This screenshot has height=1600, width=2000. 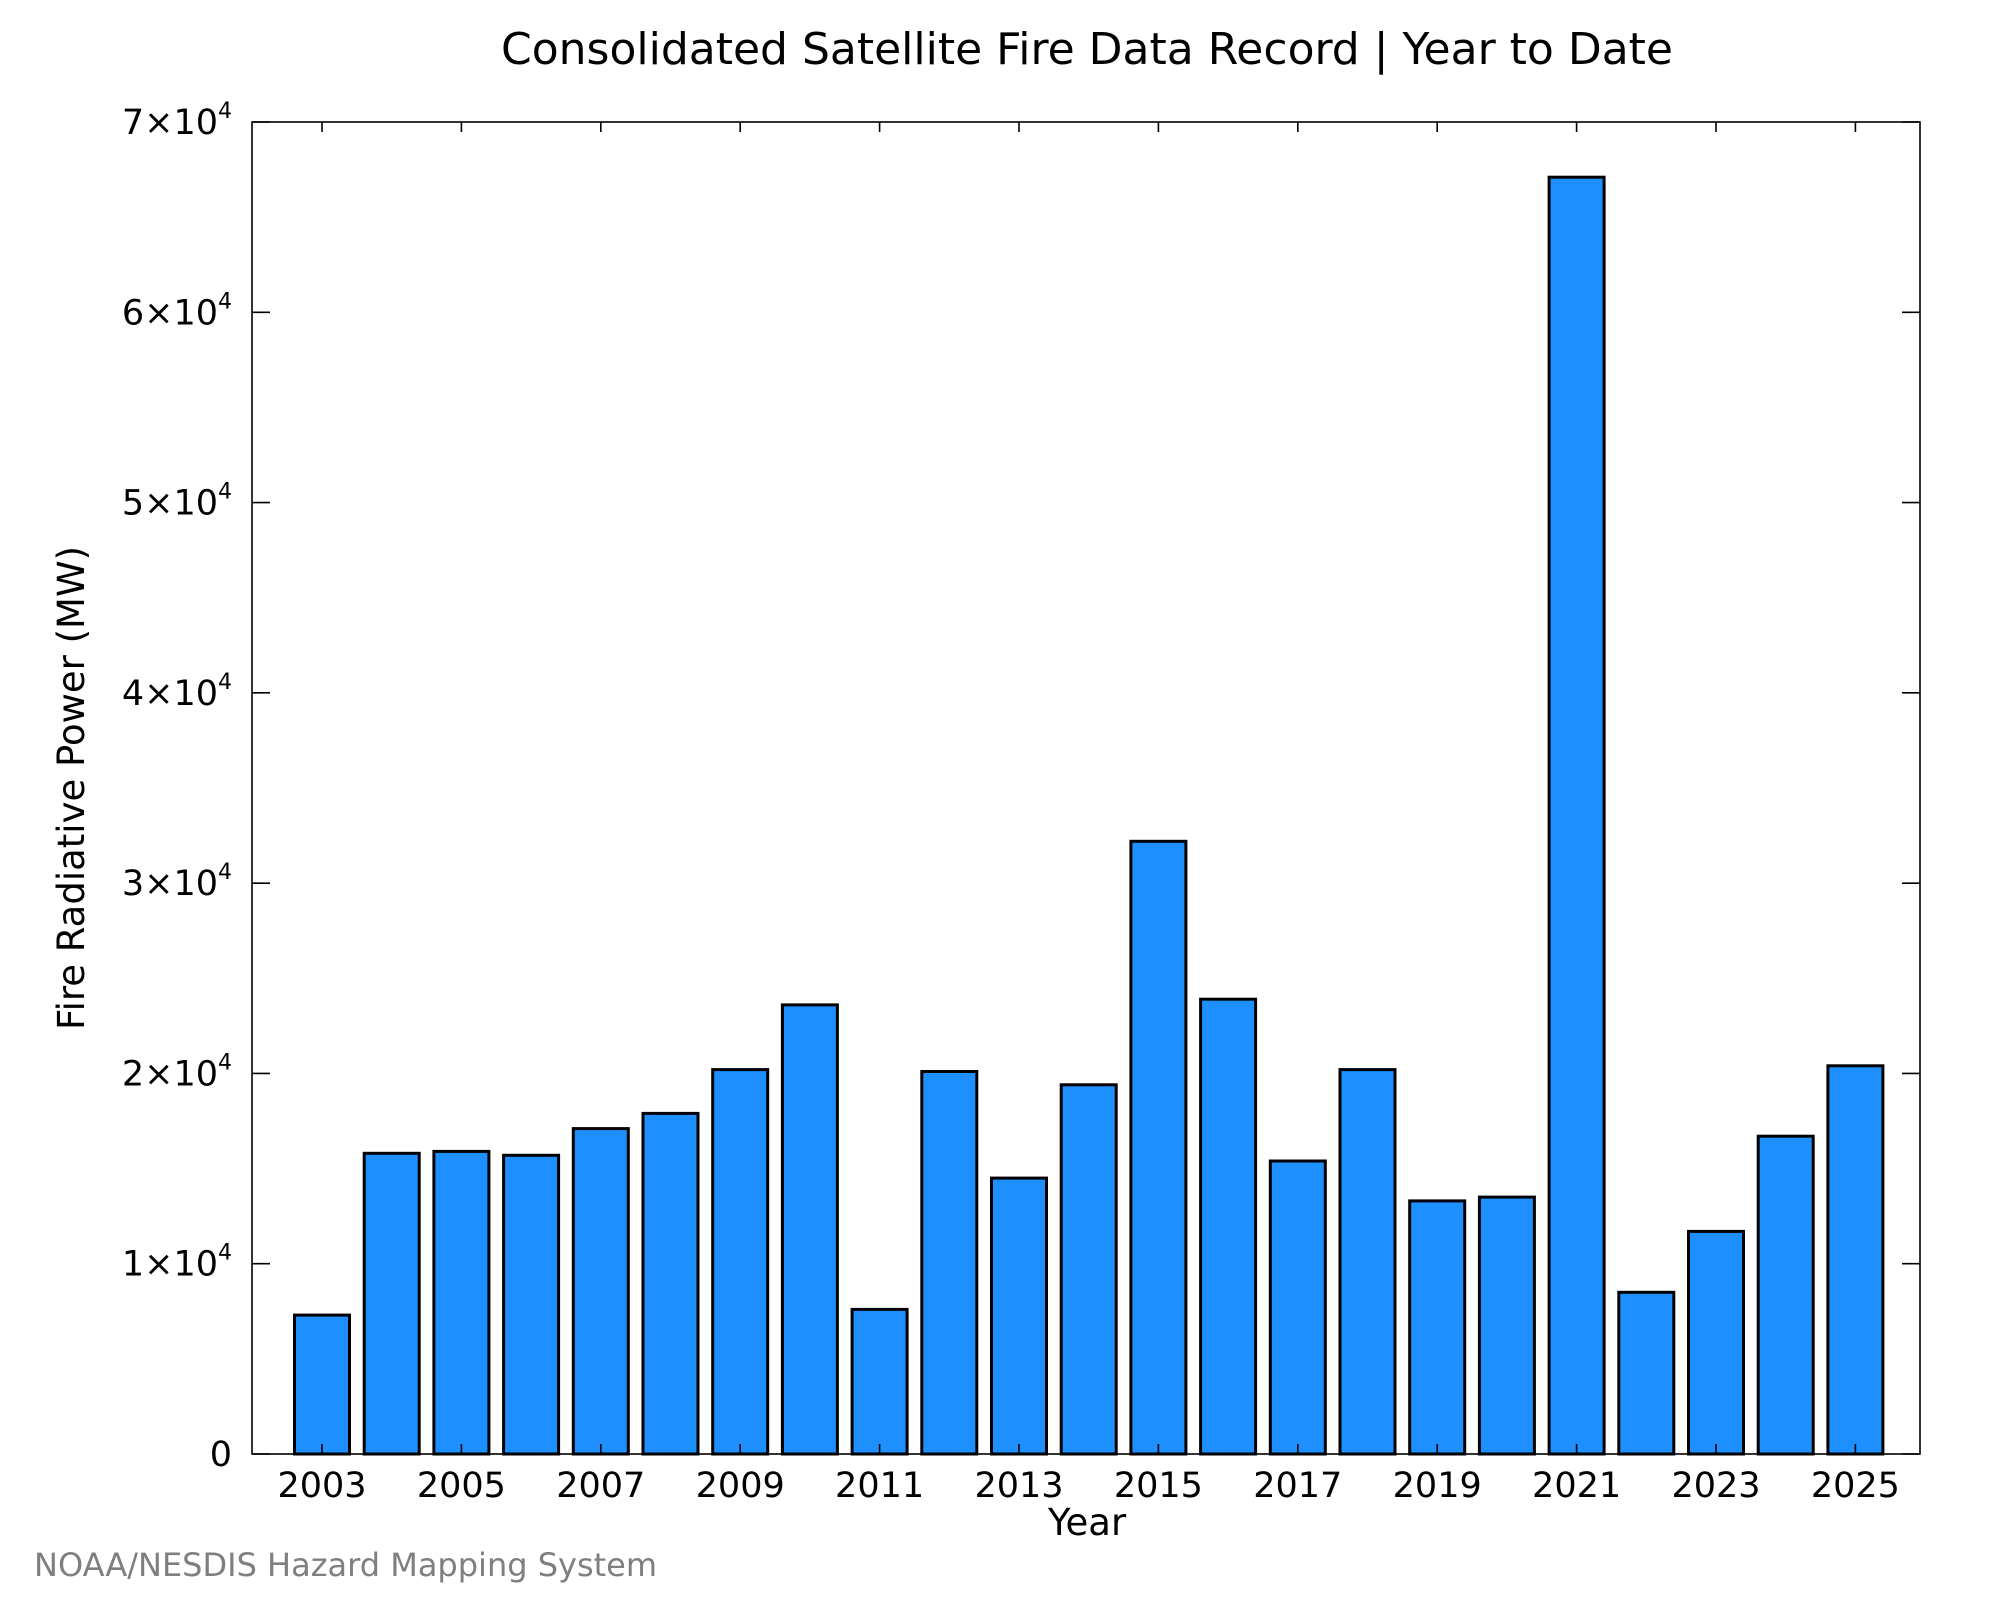 I want to click on bar-2008, so click(x=670, y=1283).